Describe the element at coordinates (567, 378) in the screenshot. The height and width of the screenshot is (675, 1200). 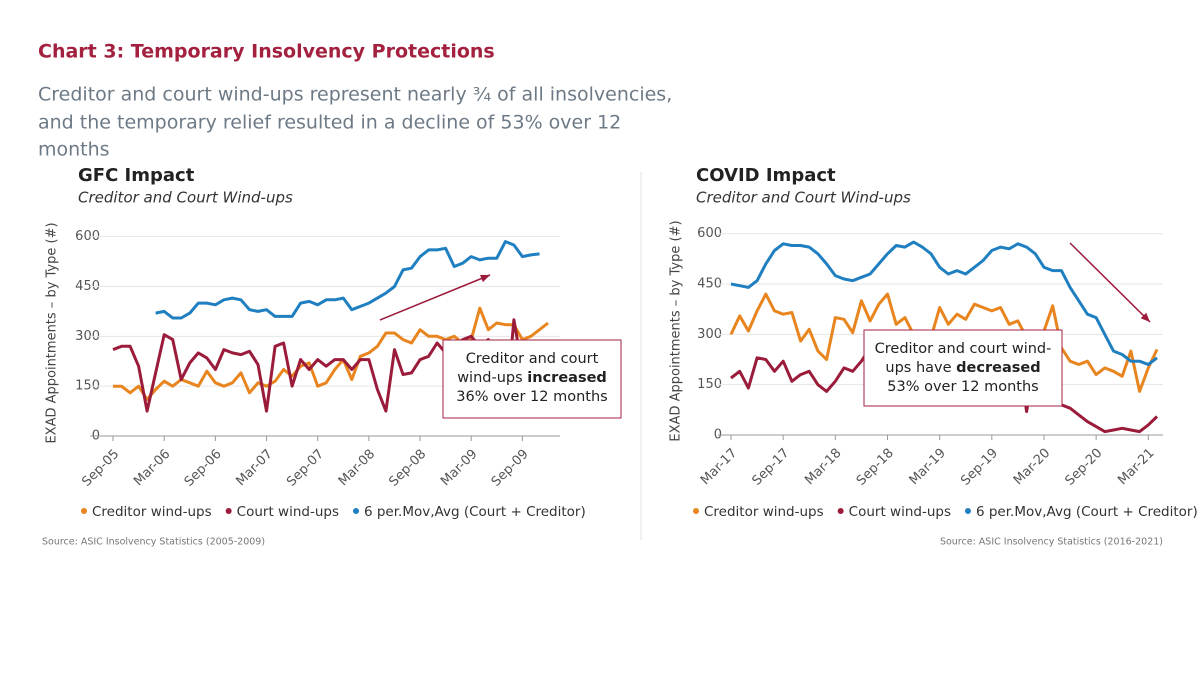
I see `annotation-part: increased` at that location.